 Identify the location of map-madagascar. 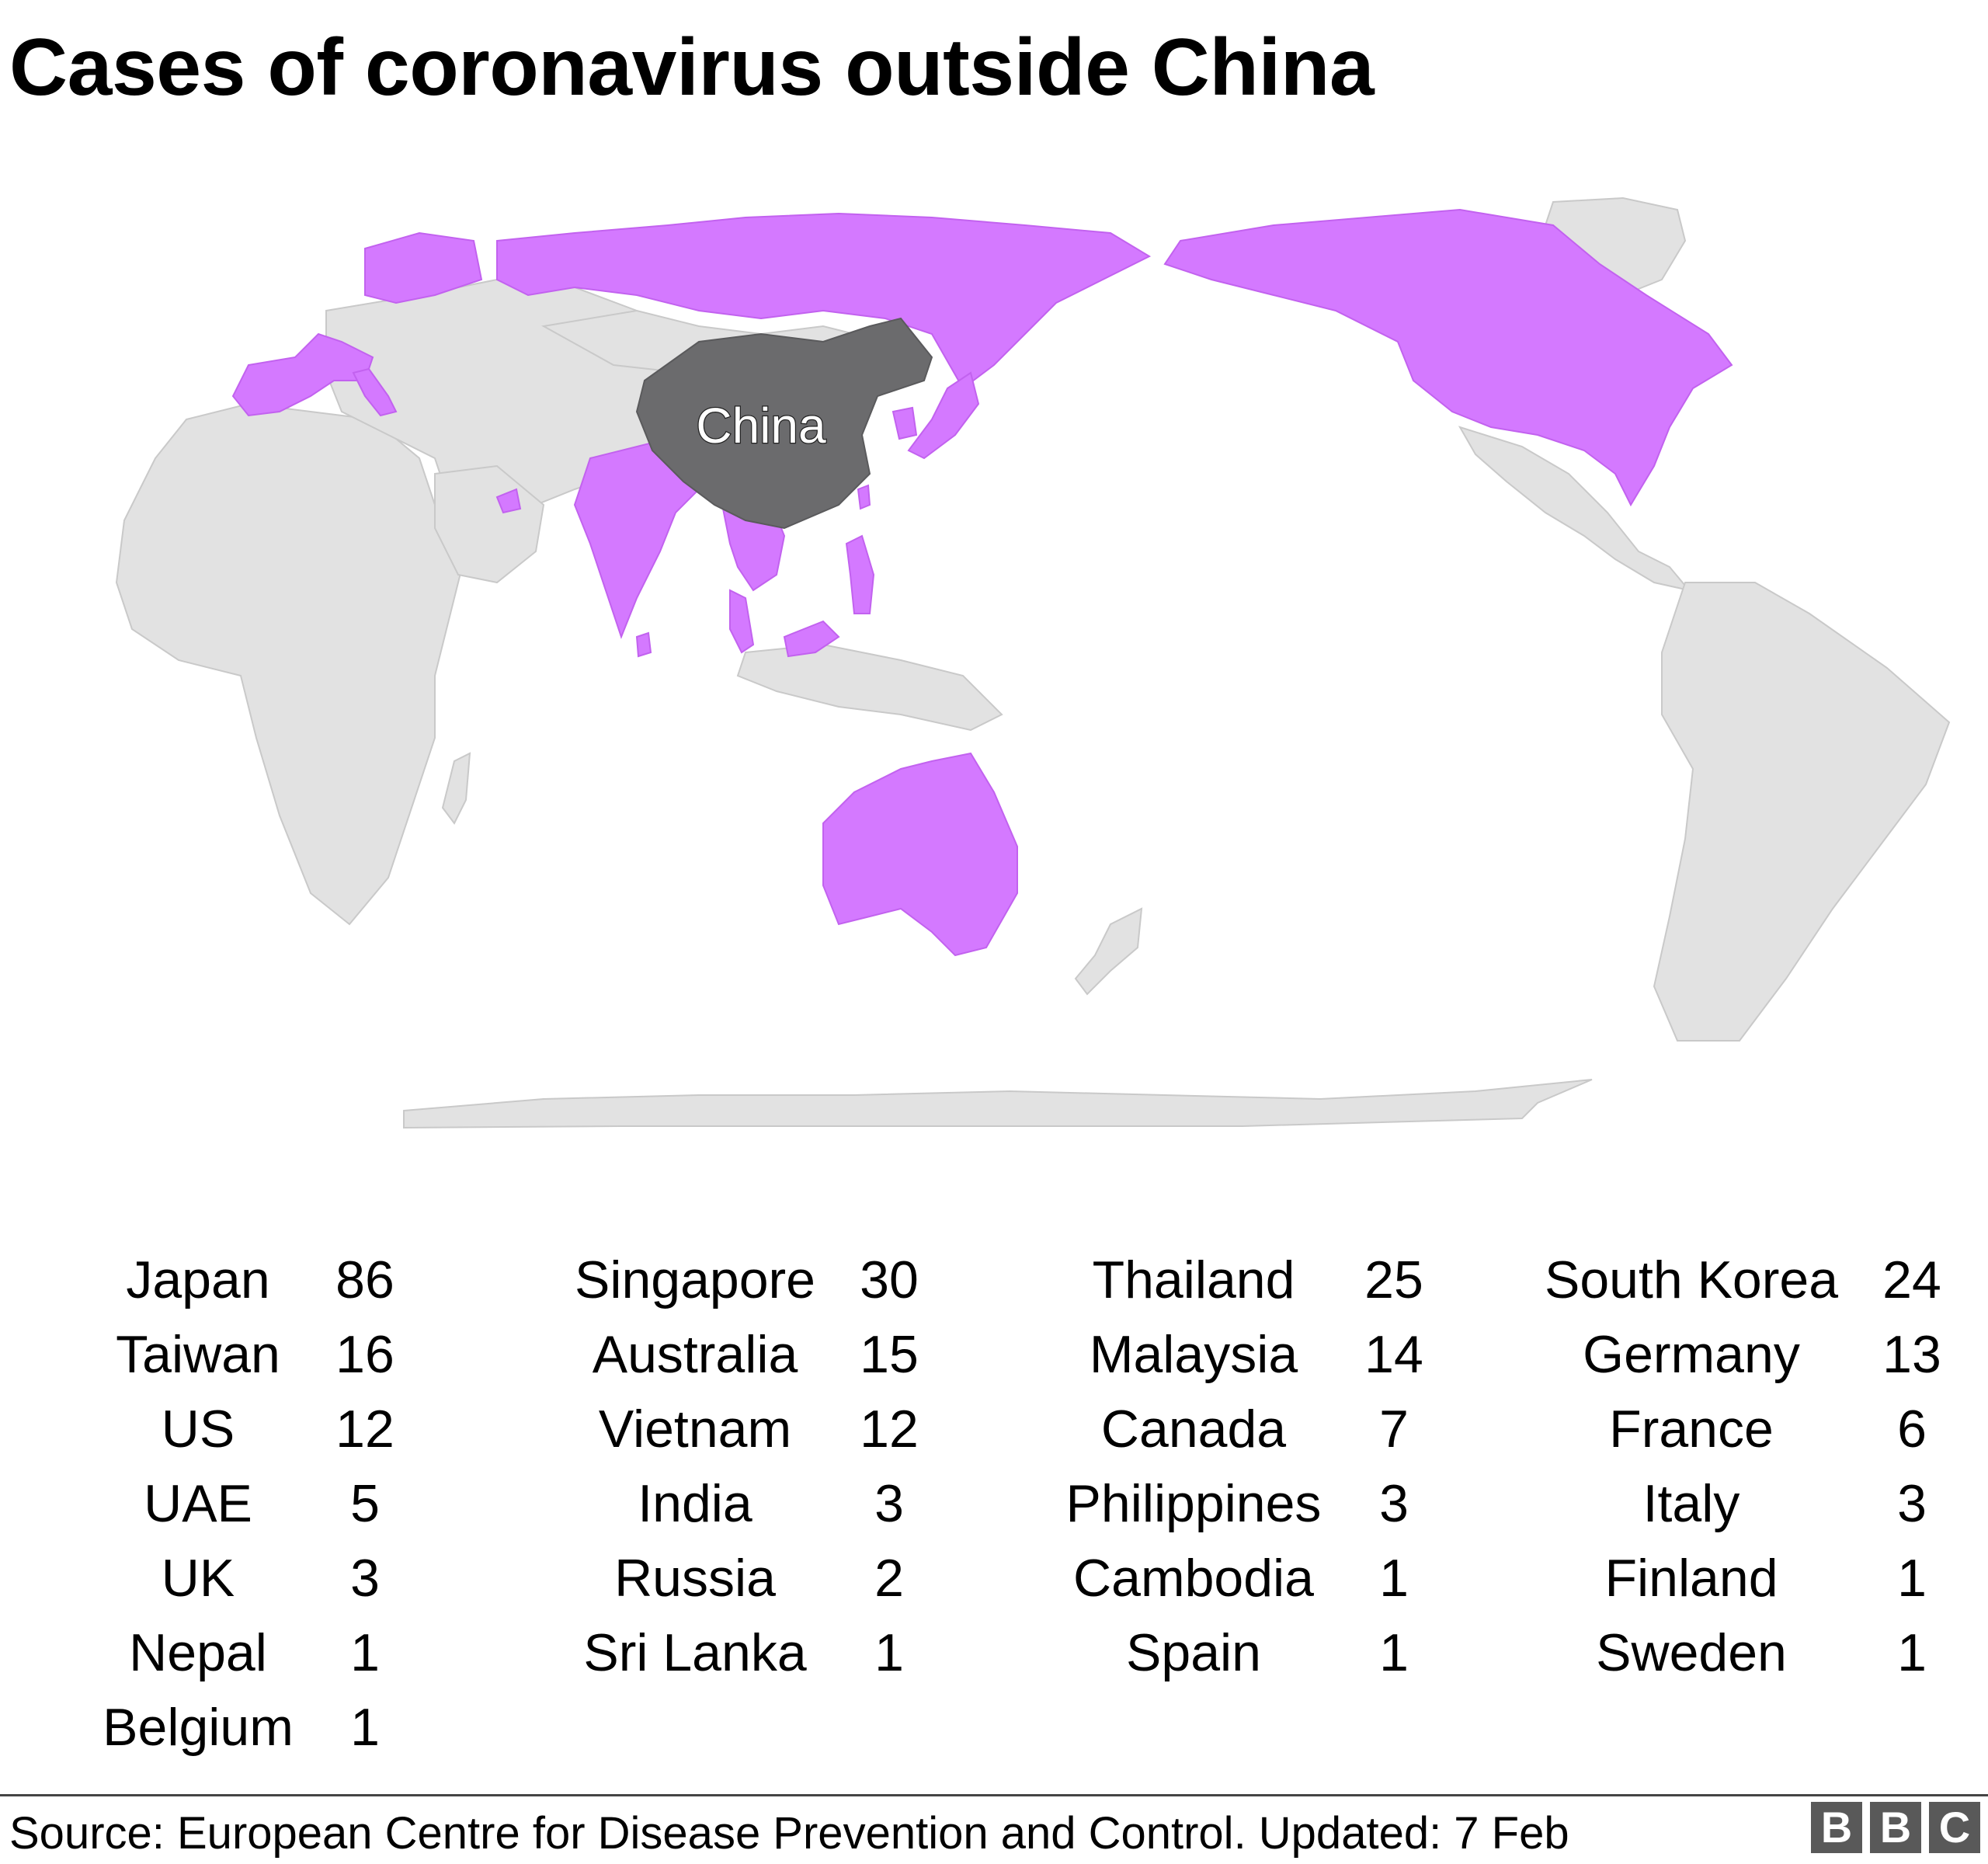
(456, 788).